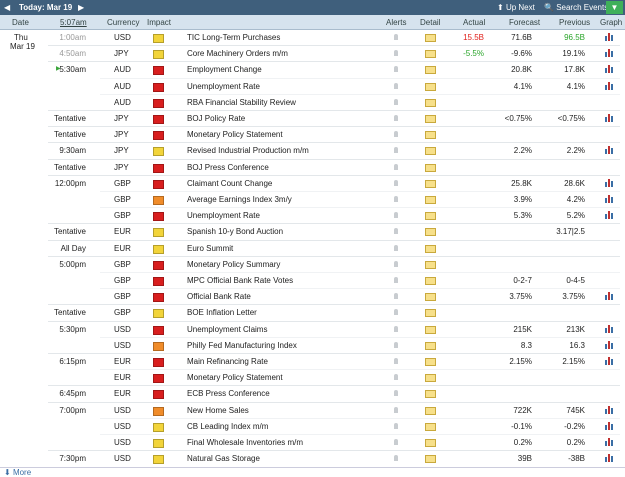 Image resolution: width=625 pixels, height=477 pixels. What do you see at coordinates (230, 183) in the screenshot?
I see `event: Claimant Count Change` at bounding box center [230, 183].